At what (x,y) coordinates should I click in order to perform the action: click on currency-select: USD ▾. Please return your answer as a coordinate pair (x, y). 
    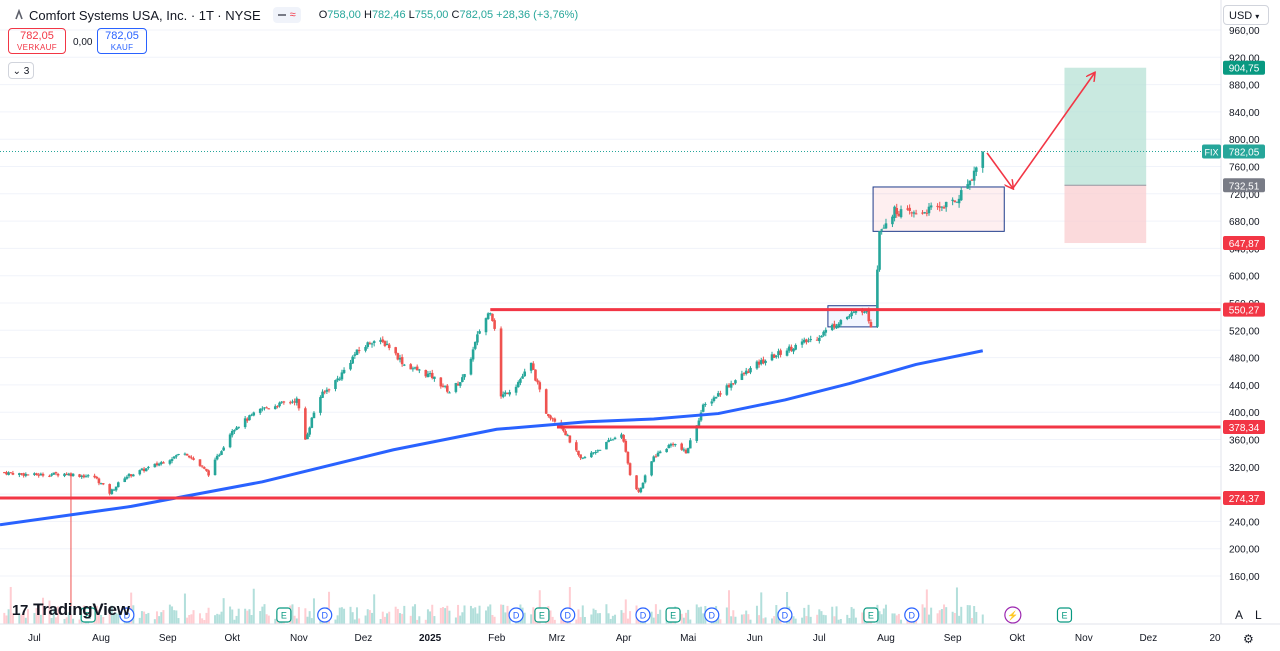
    Looking at the image, I should click on (1246, 15).